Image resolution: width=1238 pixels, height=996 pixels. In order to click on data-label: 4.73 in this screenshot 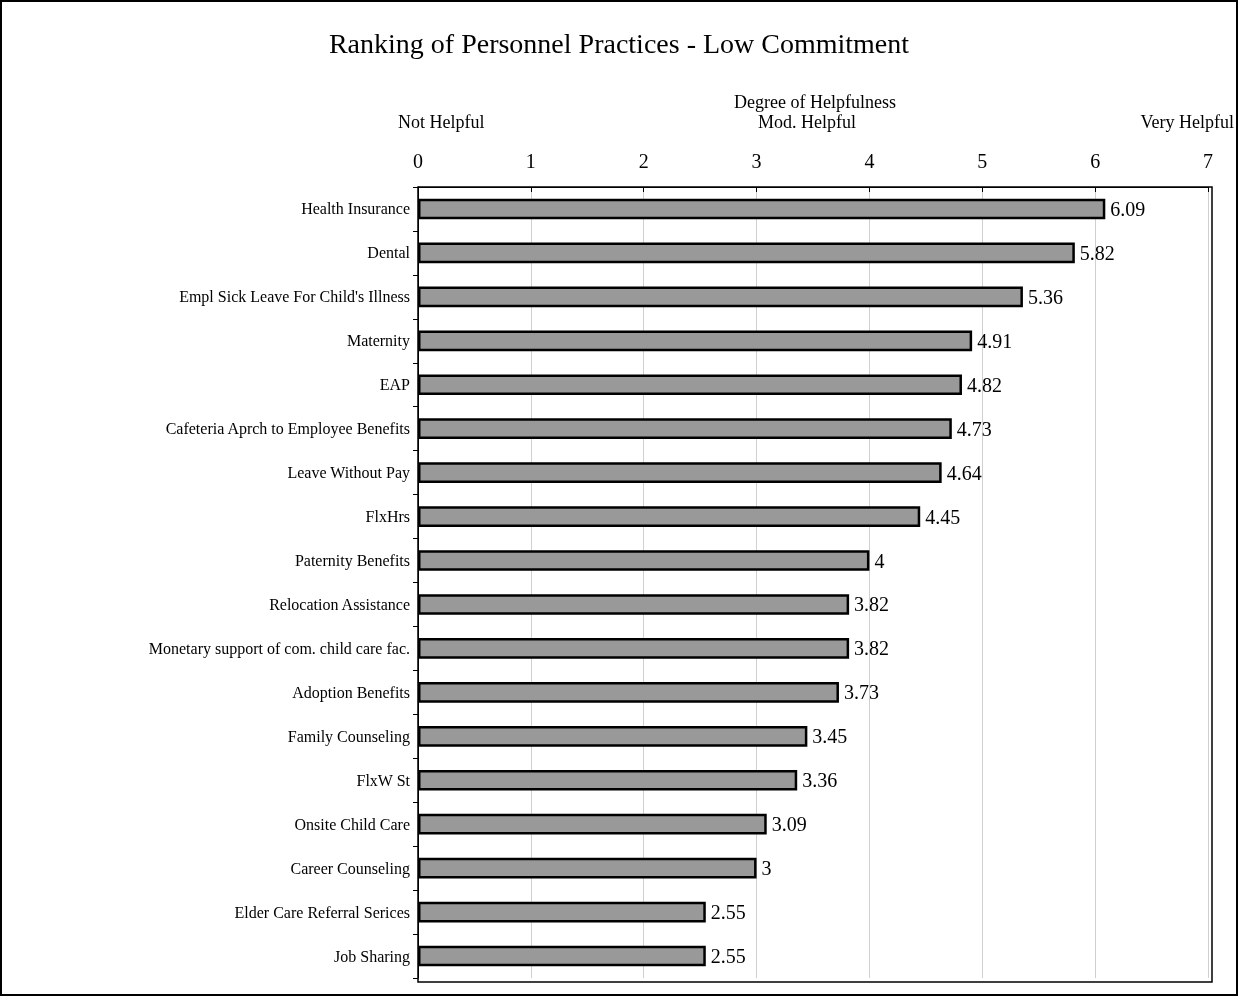, I will do `click(974, 428)`.